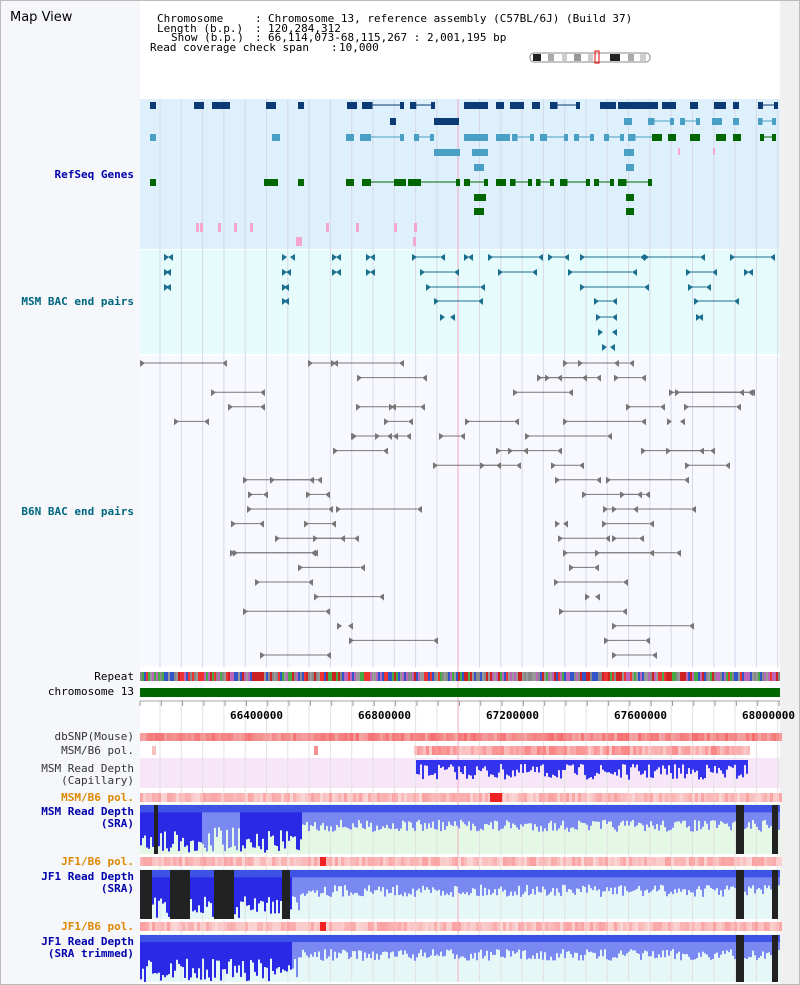 This screenshot has width=800, height=985. Describe the element at coordinates (97, 926) in the screenshot. I see `track-label-jf1-b6-pol-2: JF1/B6 pol.` at that location.